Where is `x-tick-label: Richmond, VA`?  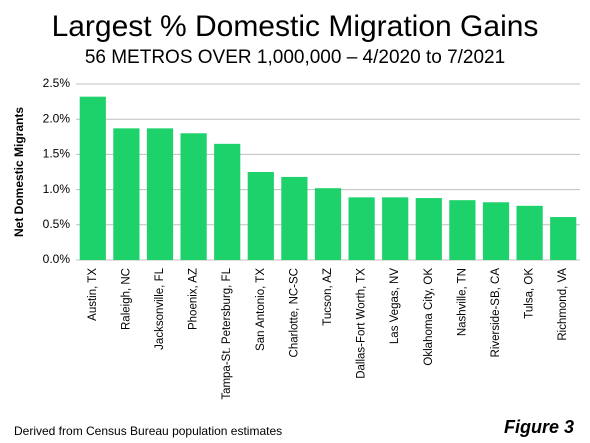
x-tick-label: Richmond, VA is located at coordinates (563, 304).